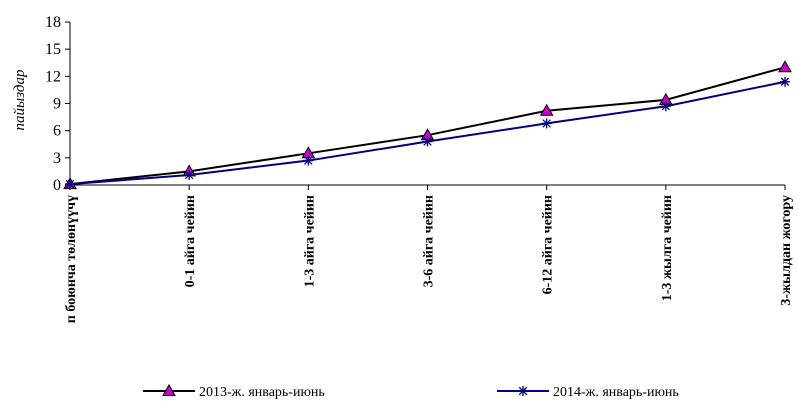 The image size is (798, 401). I want to click on y-tick-label: 9, so click(57, 104).